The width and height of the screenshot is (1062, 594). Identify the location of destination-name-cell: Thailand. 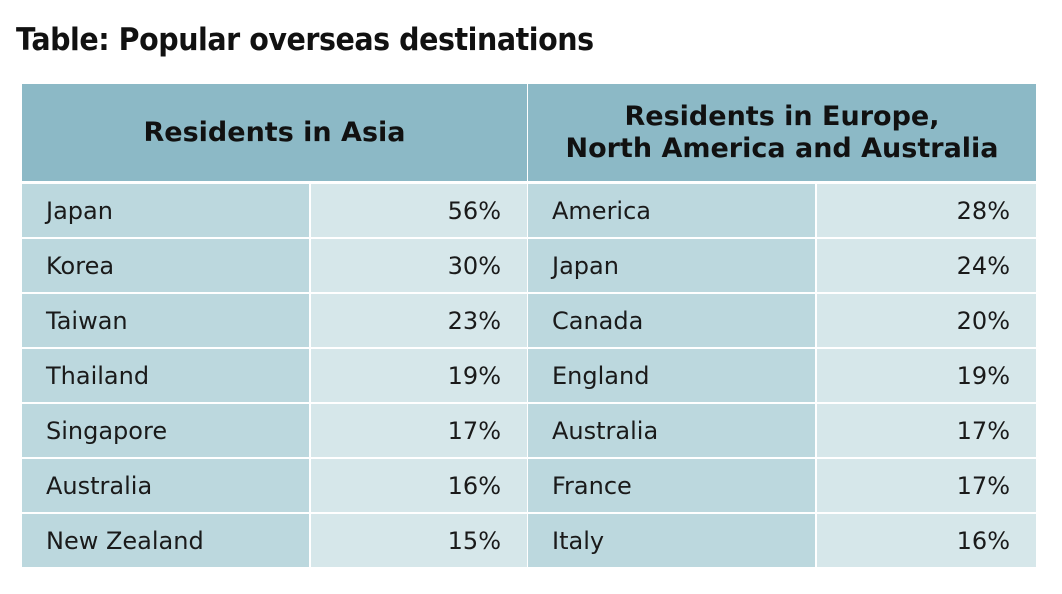
(166, 375).